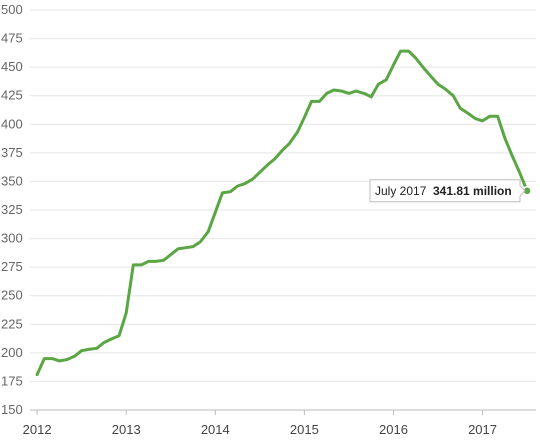 The width and height of the screenshot is (540, 447). Describe the element at coordinates (12, 380) in the screenshot. I see `y-tick-label: 175` at that location.